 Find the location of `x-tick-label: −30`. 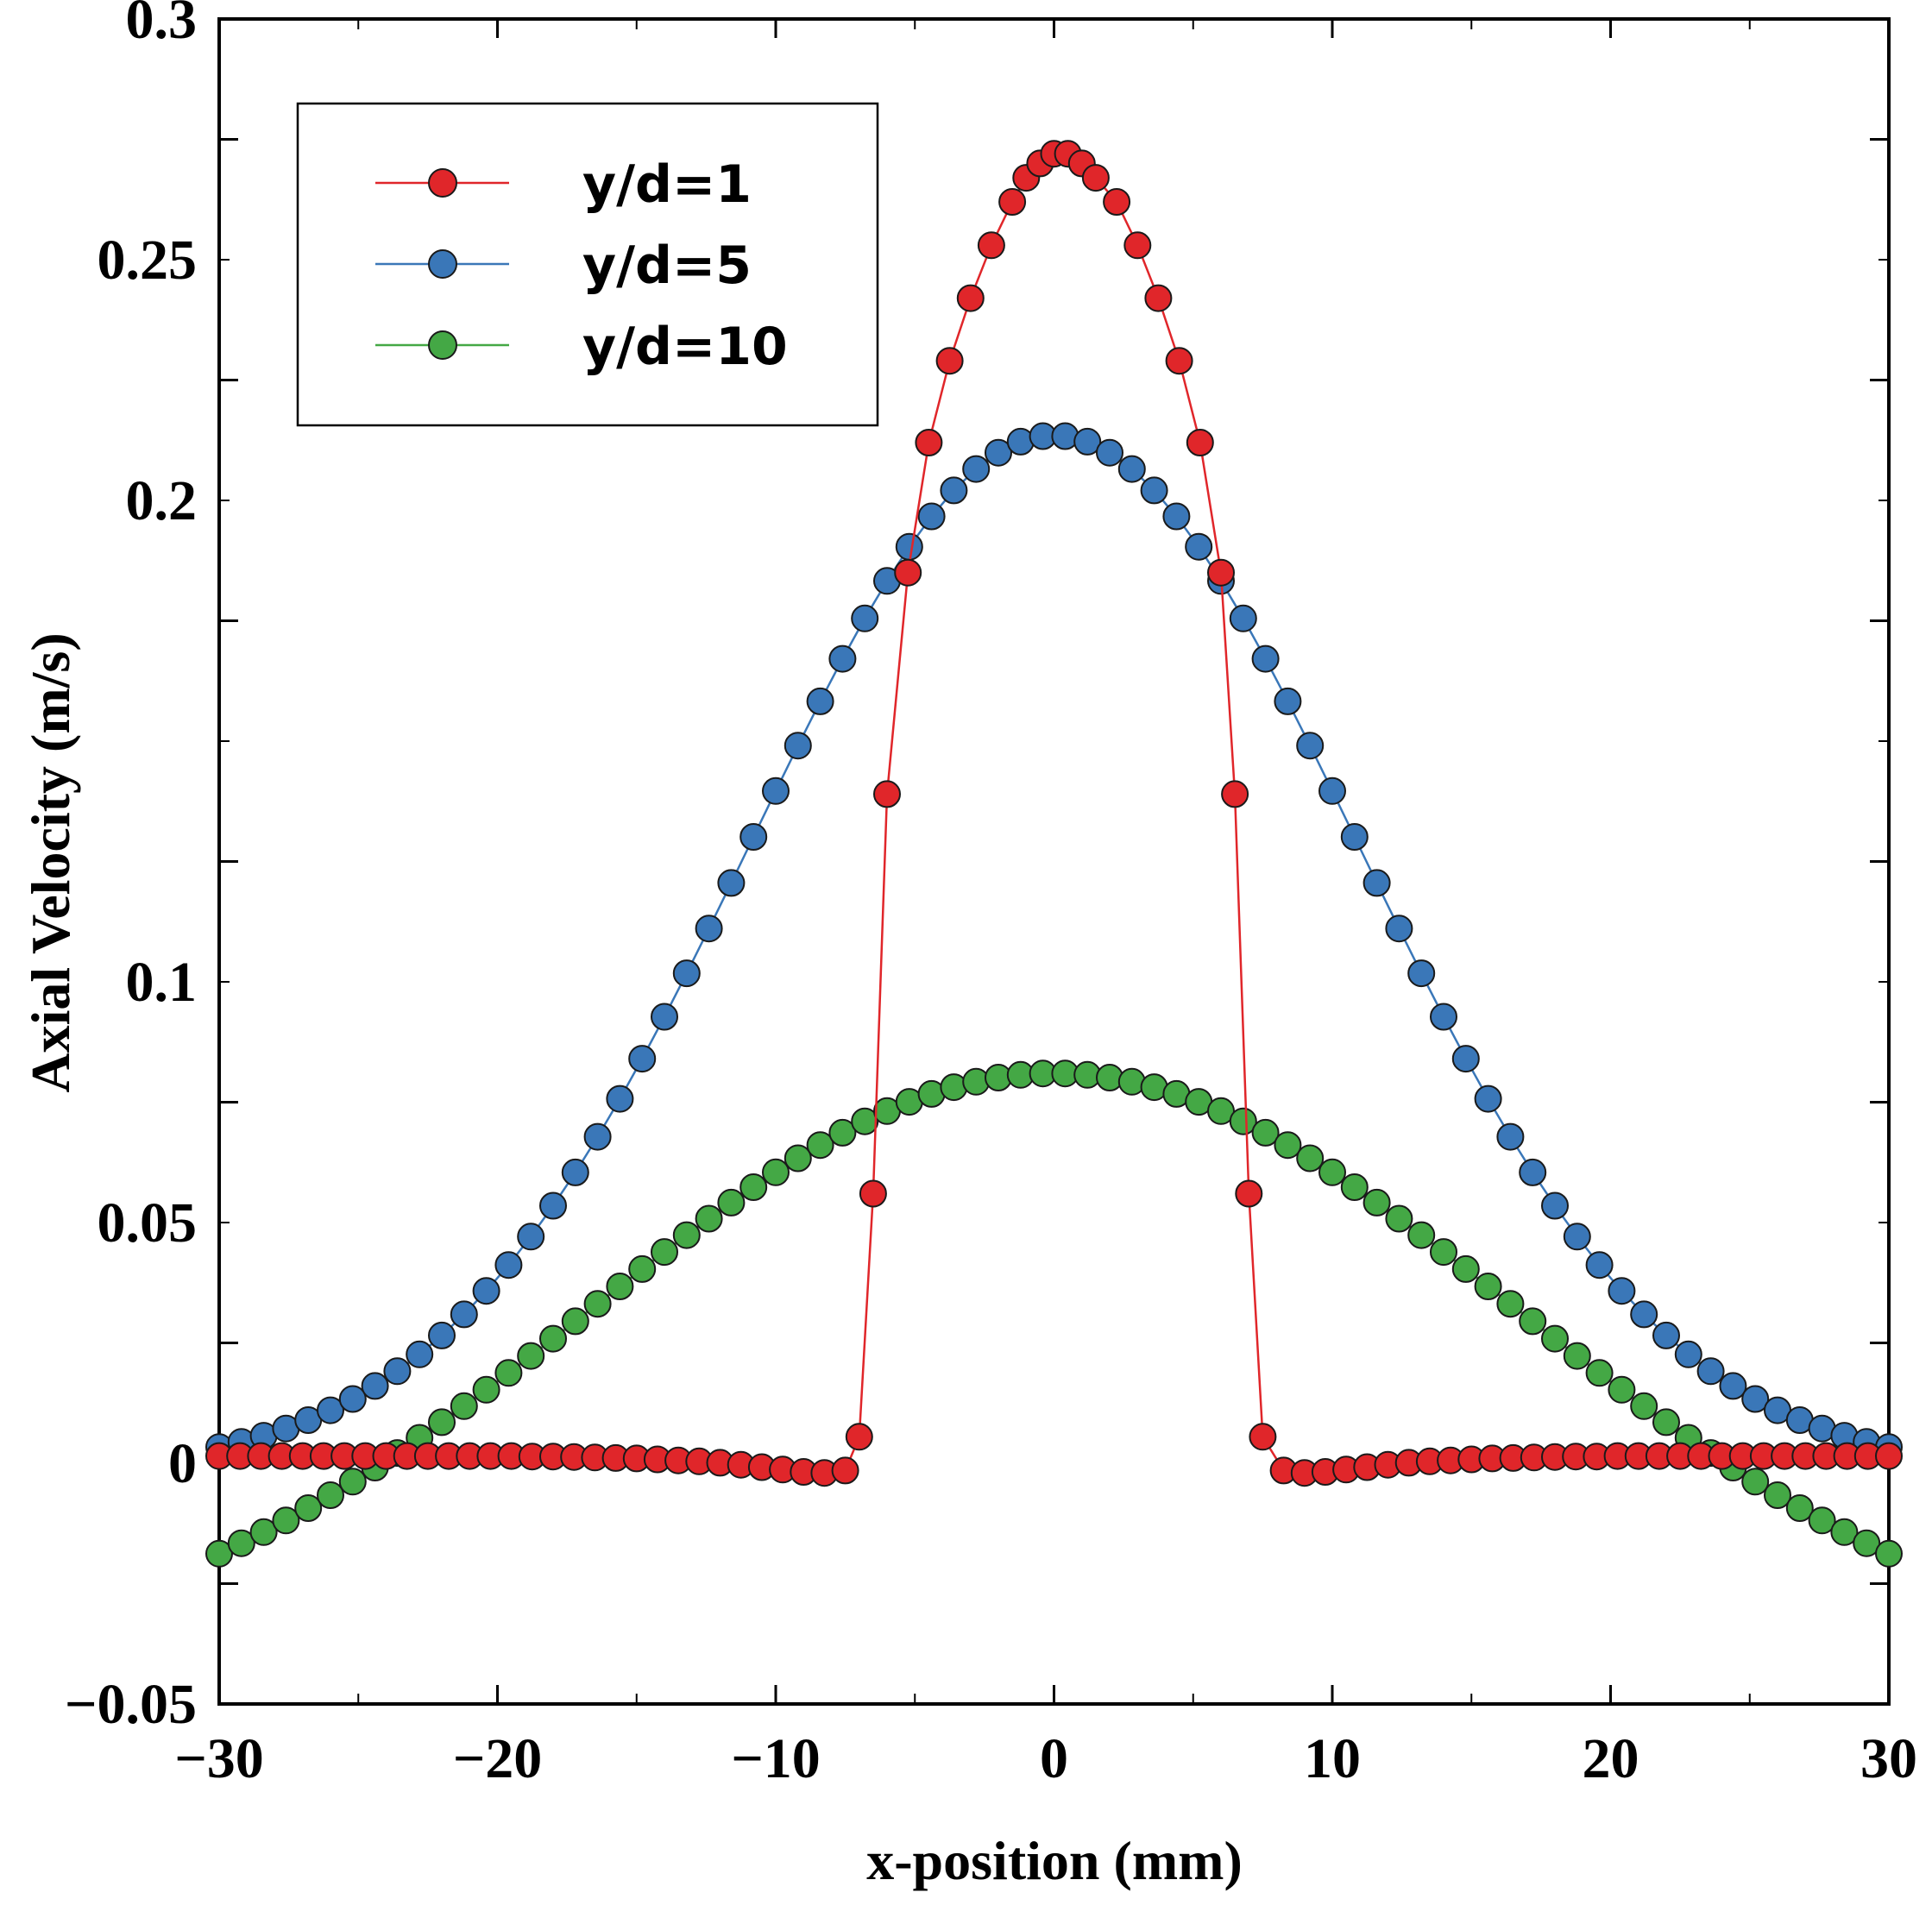

x-tick-label: −30 is located at coordinates (219, 1758).